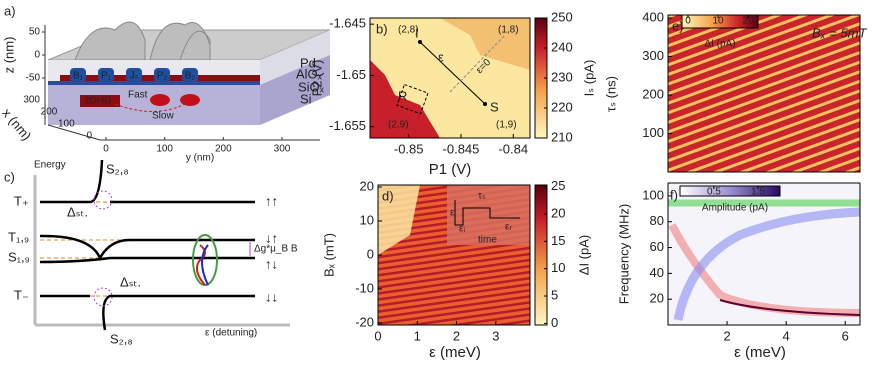 The width and height of the screenshot is (872, 370). I want to click on y-axis-label: τₛ (ns), so click(610, 94).